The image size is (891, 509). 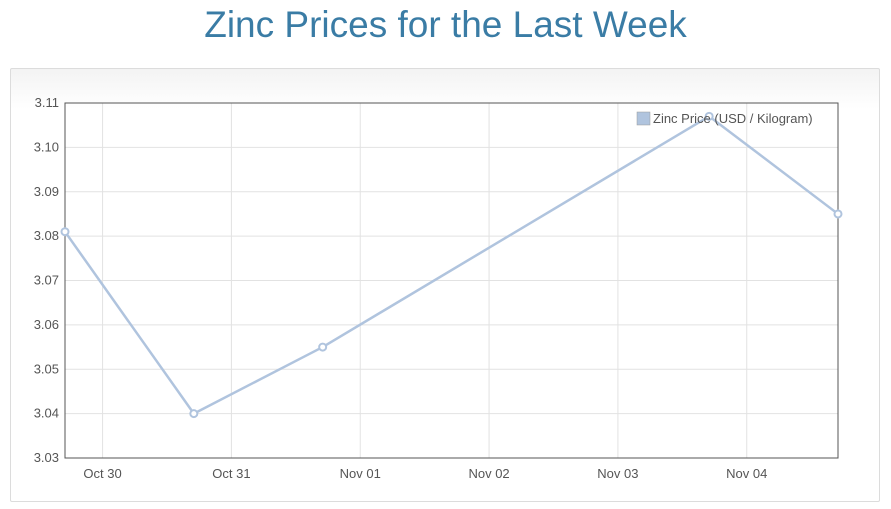 I want to click on legend: Zinc Price (USD / Kilogram), so click(x=724, y=118).